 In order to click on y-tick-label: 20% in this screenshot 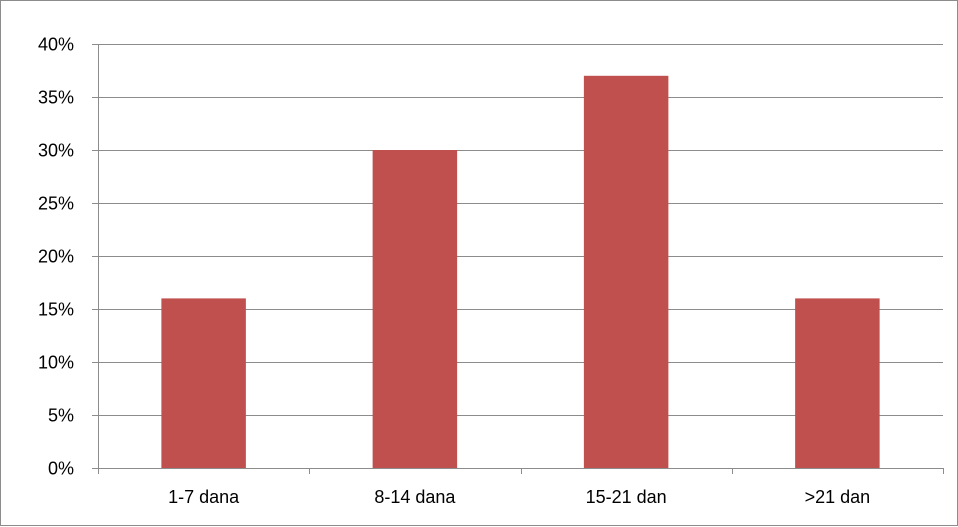, I will do `click(56, 257)`.